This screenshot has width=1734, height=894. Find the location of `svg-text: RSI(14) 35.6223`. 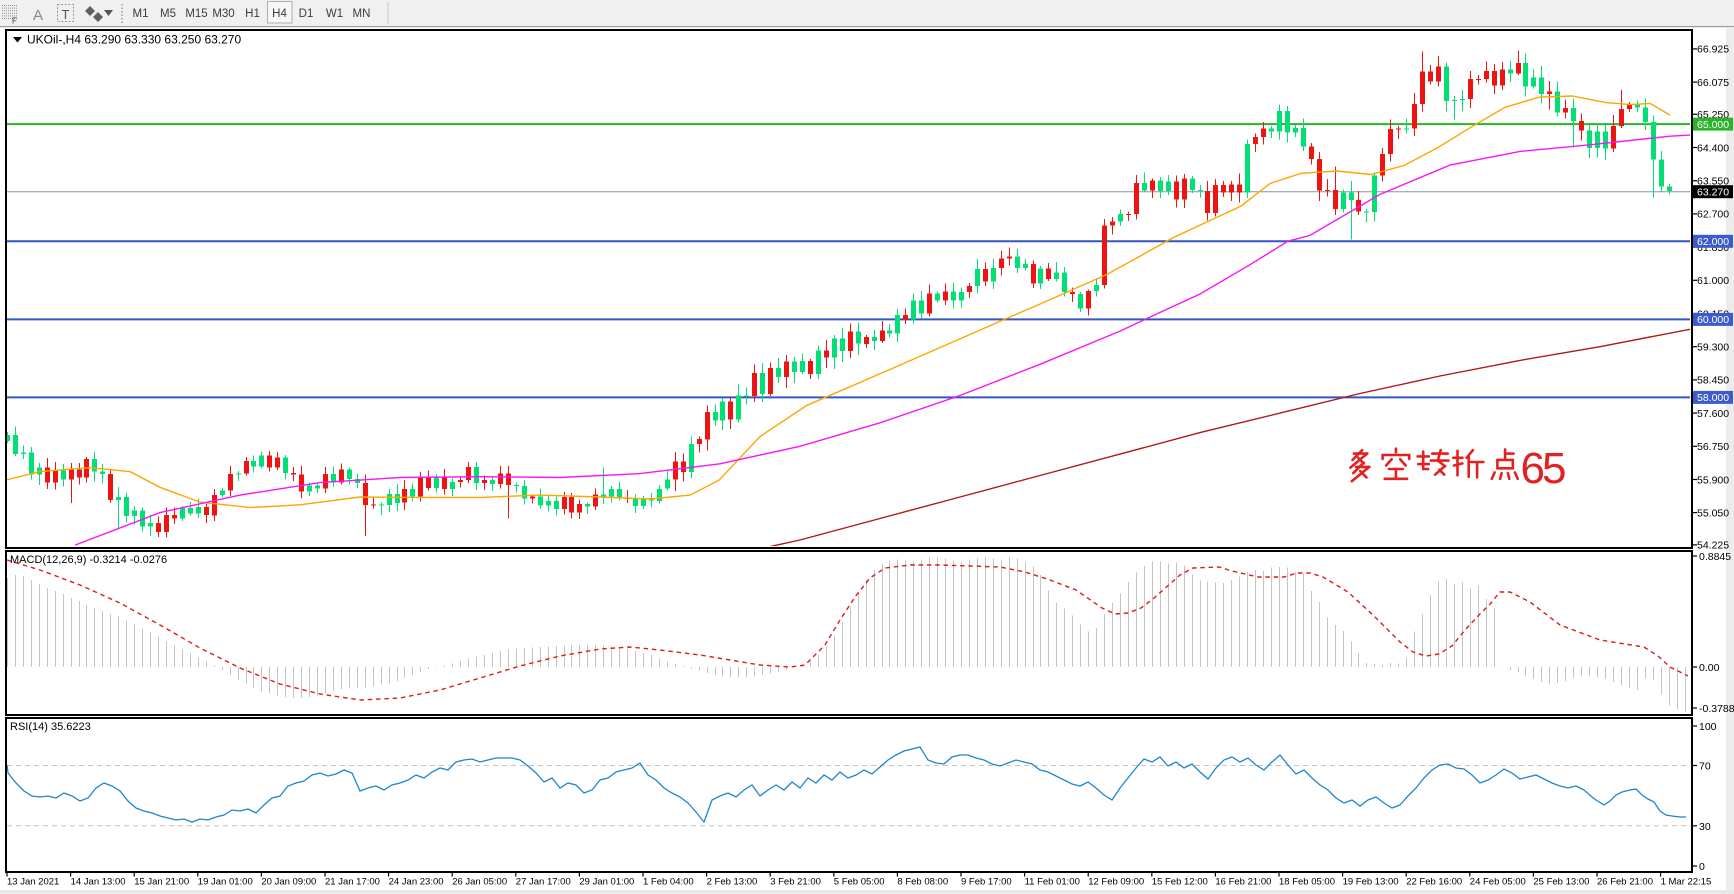

svg-text: RSI(14) 35.6223 is located at coordinates (50, 727).